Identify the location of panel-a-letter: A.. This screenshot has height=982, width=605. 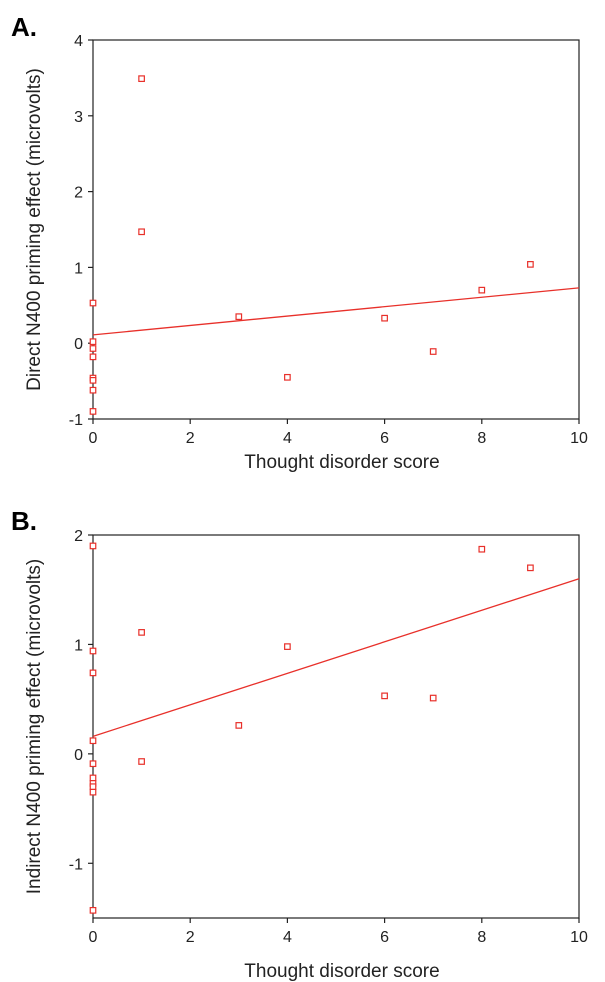
(24, 27).